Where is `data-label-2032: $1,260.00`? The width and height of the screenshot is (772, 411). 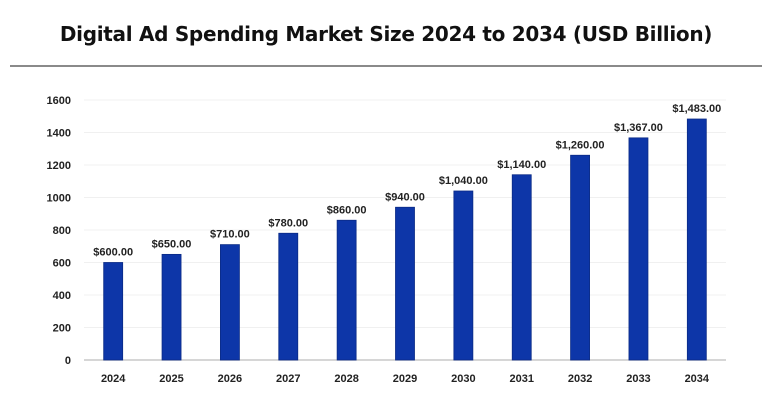 data-label-2032: $1,260.00 is located at coordinates (580, 145).